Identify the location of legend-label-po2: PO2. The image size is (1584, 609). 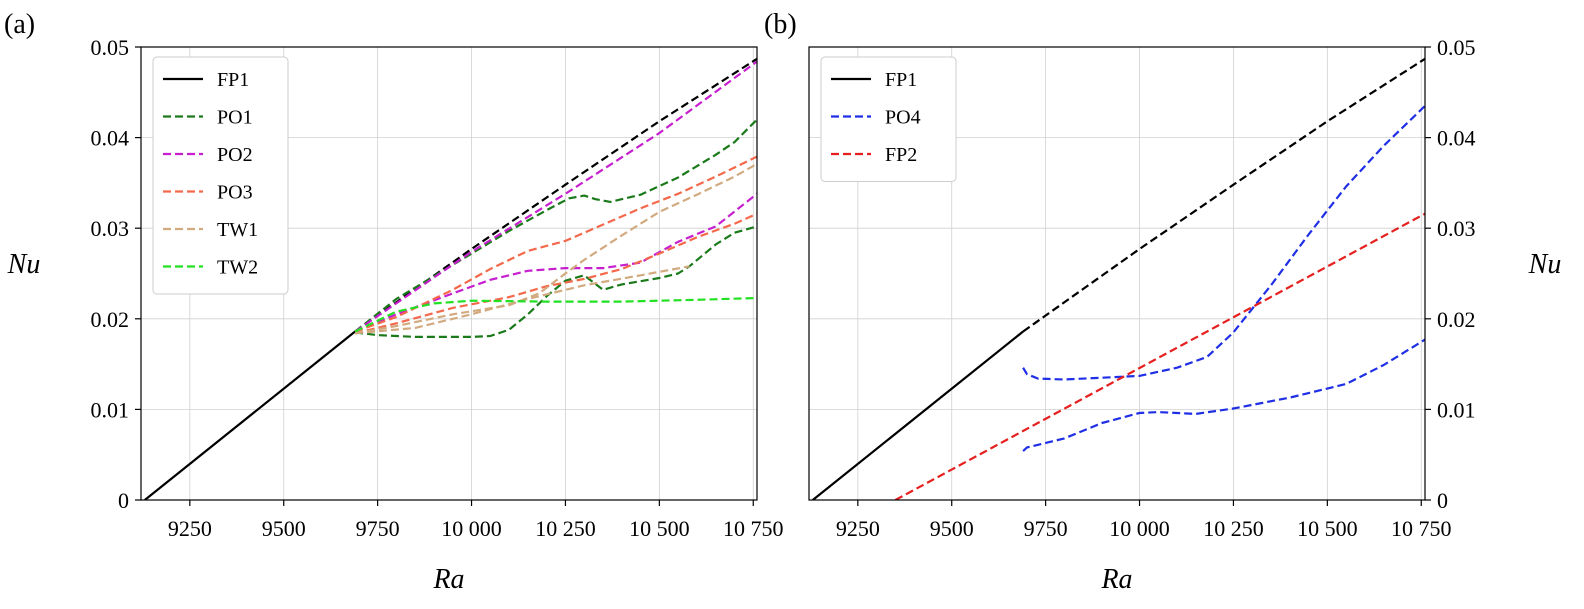
(235, 155).